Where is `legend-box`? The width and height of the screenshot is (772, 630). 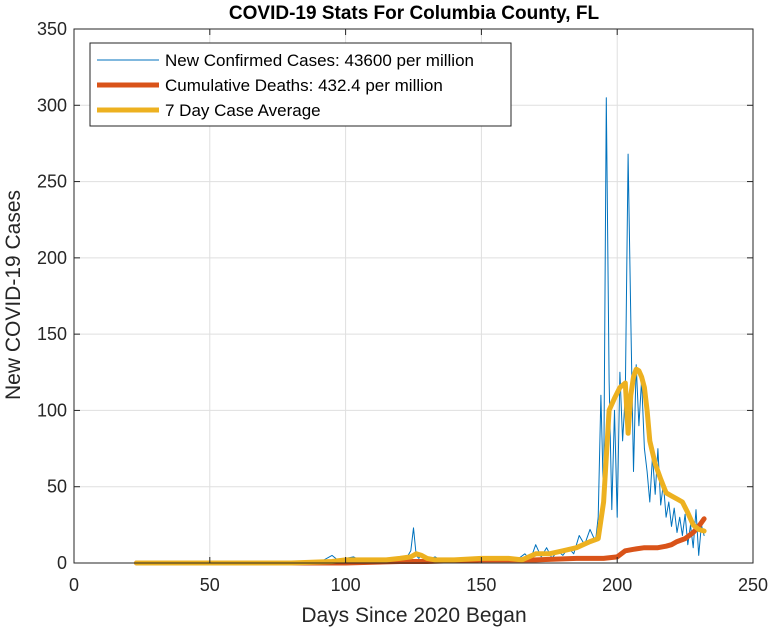
legend-box is located at coordinates (300, 84).